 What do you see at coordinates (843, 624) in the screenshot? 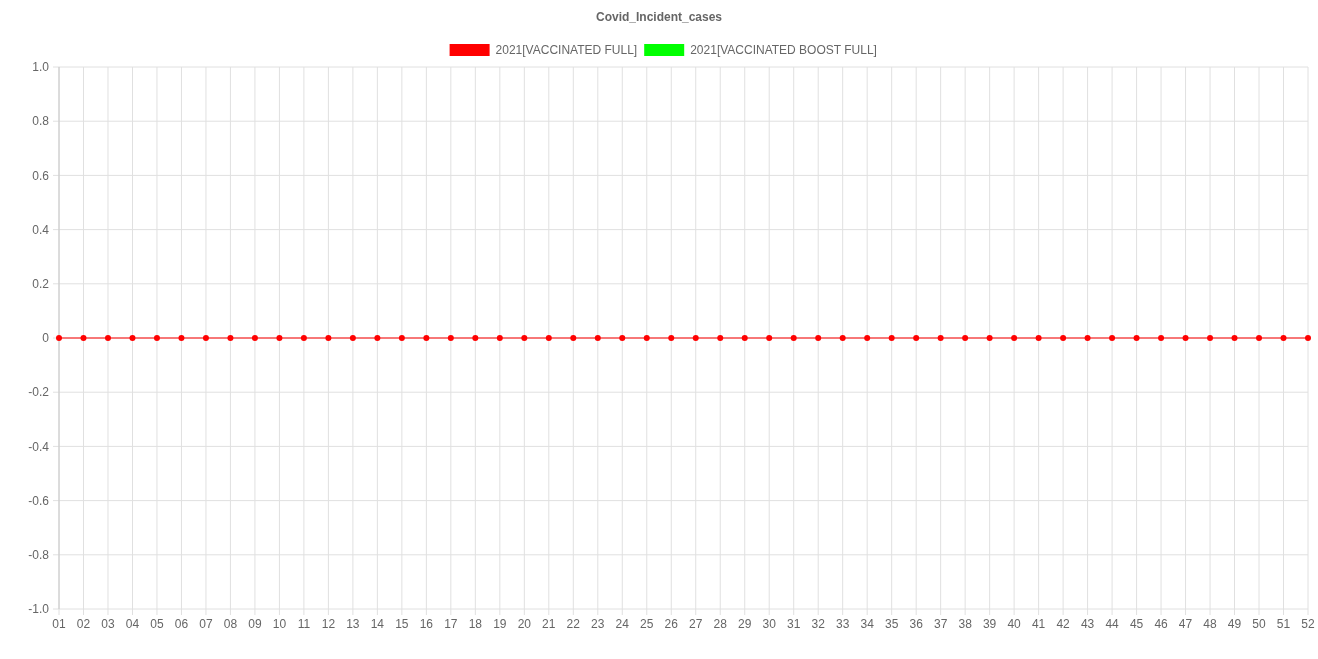
I see `x-tick-label: 33` at bounding box center [843, 624].